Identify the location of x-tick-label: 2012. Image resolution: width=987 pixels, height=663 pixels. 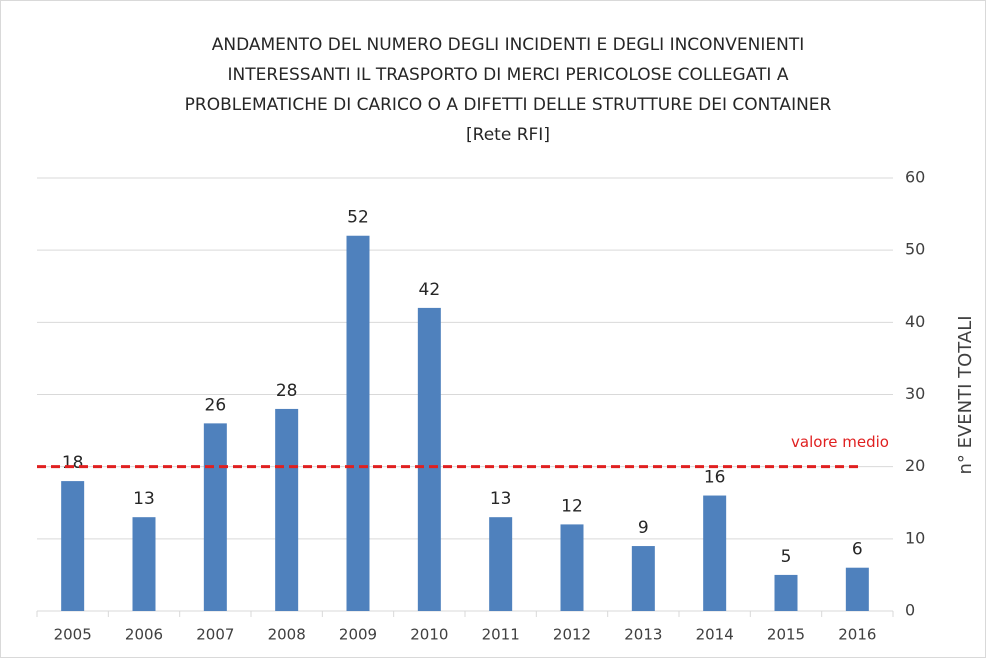
(572, 635).